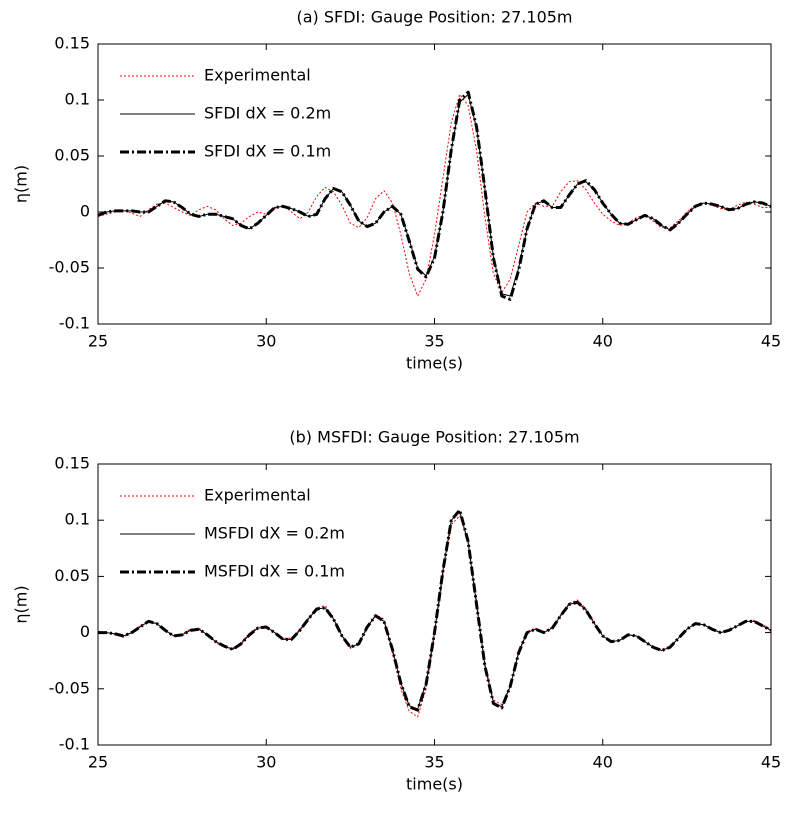 This screenshot has width=786, height=813. What do you see at coordinates (434, 437) in the screenshot?
I see `chart-title: (b) MSFDI: Gauge Position: 27.105m` at bounding box center [434, 437].